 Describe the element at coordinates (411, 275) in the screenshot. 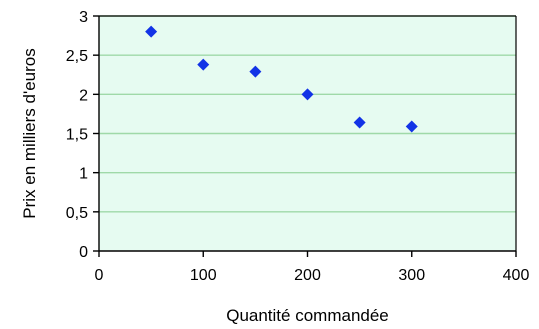

I see `x-tick-label: 300` at that location.